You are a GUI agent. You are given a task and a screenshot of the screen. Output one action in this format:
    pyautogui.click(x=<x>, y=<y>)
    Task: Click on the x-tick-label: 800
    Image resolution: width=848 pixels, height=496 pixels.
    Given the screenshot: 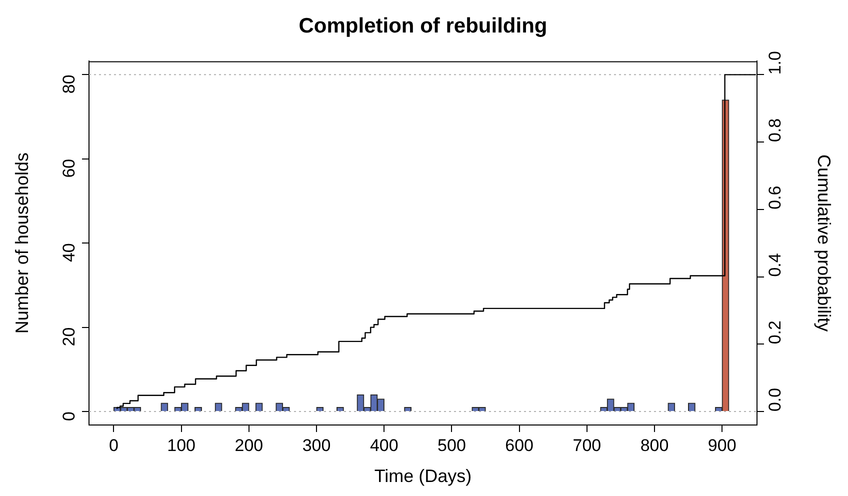 What is the action you would take?
    pyautogui.click(x=654, y=445)
    